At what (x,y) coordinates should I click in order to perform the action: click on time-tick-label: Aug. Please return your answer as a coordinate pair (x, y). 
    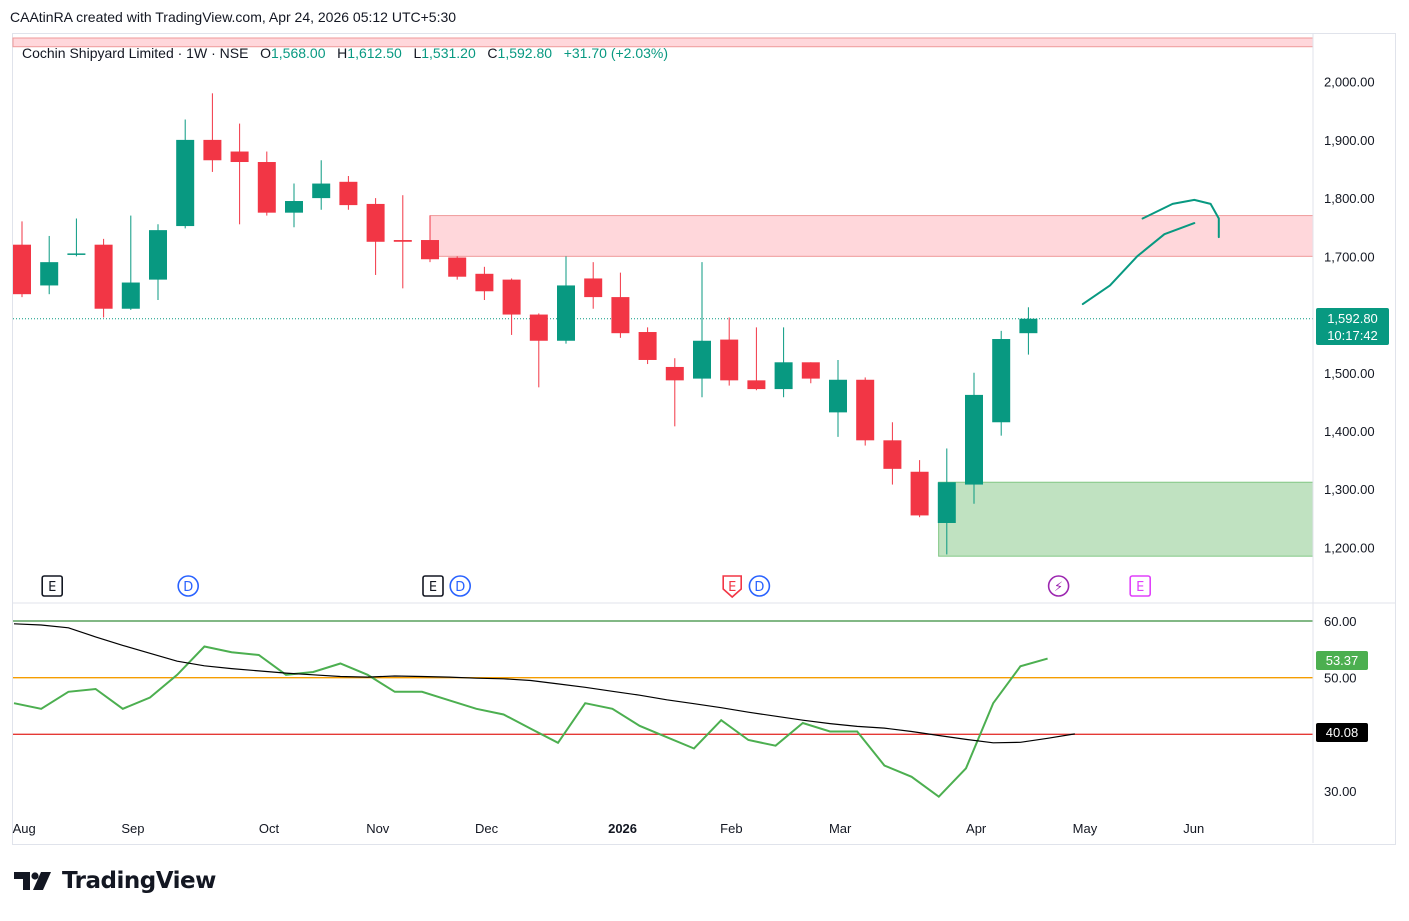
    Looking at the image, I should click on (24, 828).